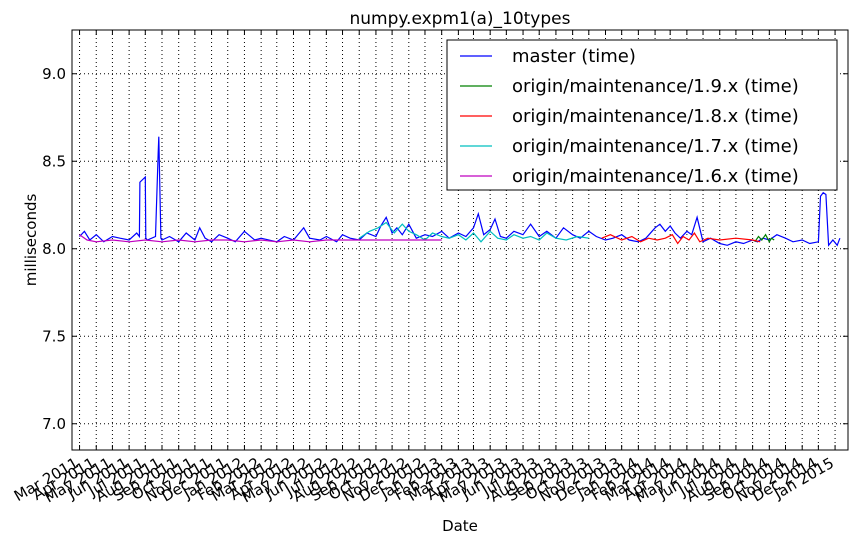 The image size is (858, 542). Describe the element at coordinates (54, 74) in the screenshot. I see `y-tick-label: 9.0` at that location.